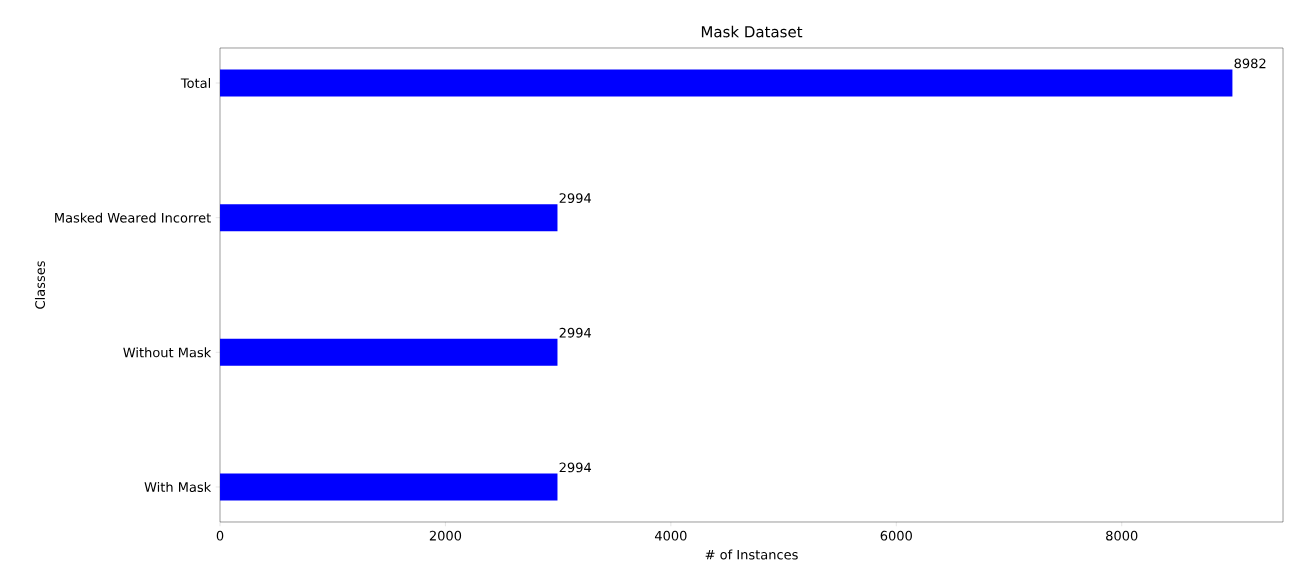 The height and width of the screenshot is (570, 1290). Describe the element at coordinates (751, 554) in the screenshot. I see `x-axis-title: # of Instances` at that location.